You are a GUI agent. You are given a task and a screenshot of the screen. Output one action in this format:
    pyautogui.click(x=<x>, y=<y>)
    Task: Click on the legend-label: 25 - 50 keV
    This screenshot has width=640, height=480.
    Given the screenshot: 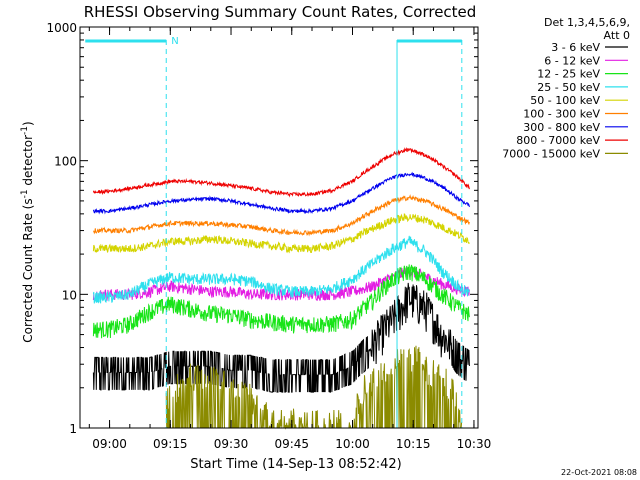 What is the action you would take?
    pyautogui.click(x=568, y=87)
    